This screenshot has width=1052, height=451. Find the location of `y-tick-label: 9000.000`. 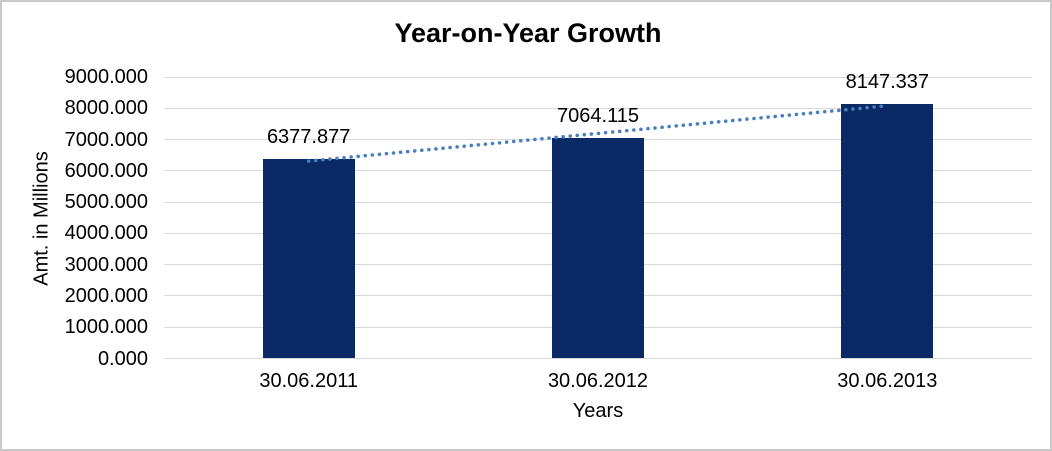

y-tick-label: 9000.000 is located at coordinates (106, 77).